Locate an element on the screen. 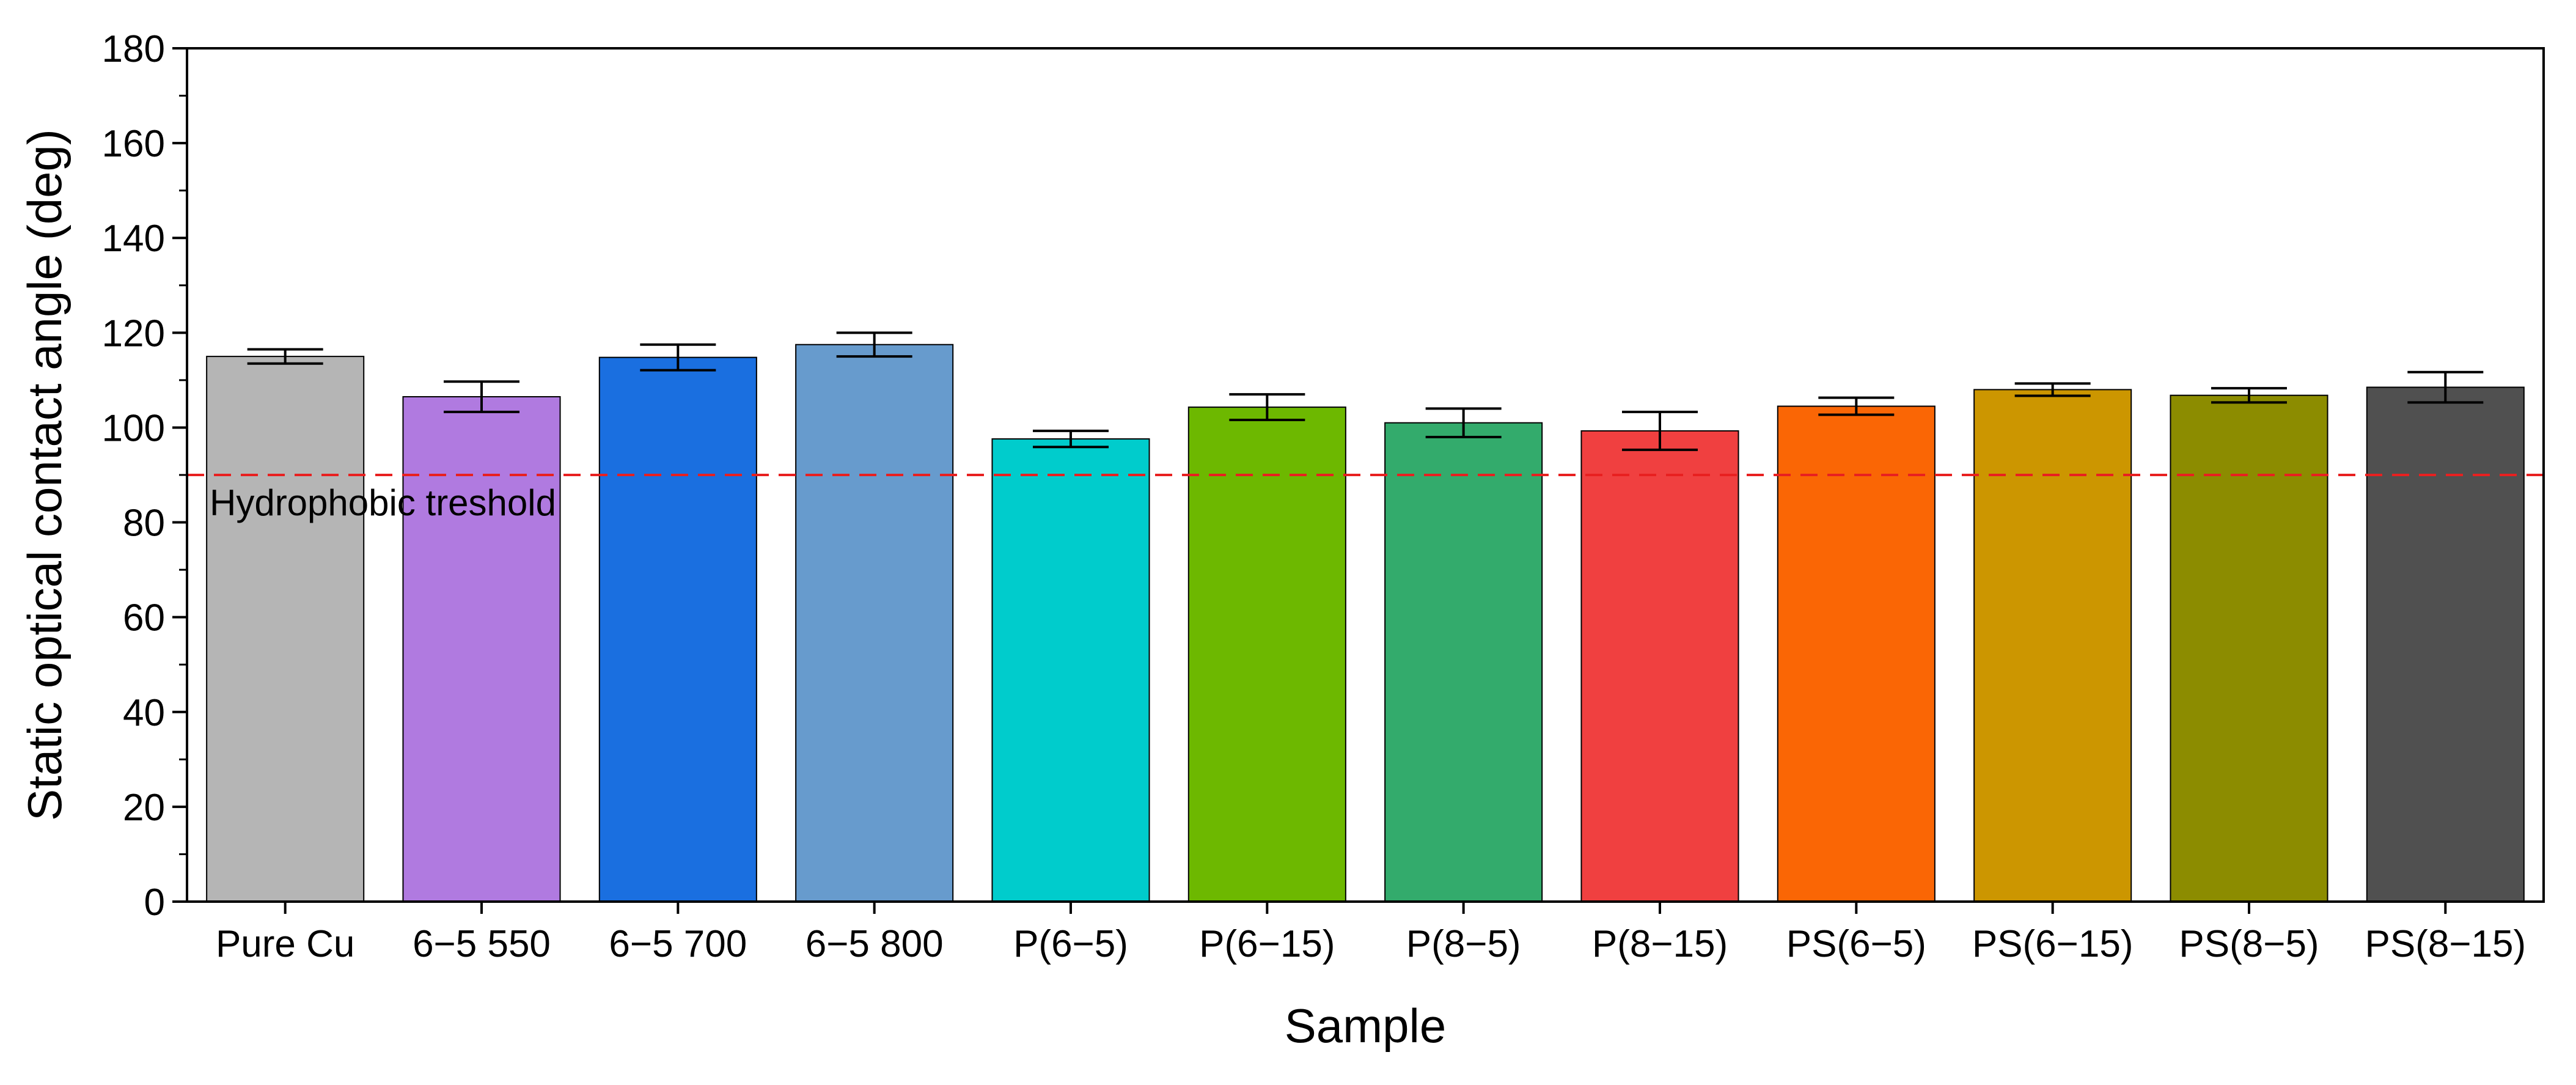 The image size is (2576, 1085). x-tick-label: Pure Cu is located at coordinates (285, 944).